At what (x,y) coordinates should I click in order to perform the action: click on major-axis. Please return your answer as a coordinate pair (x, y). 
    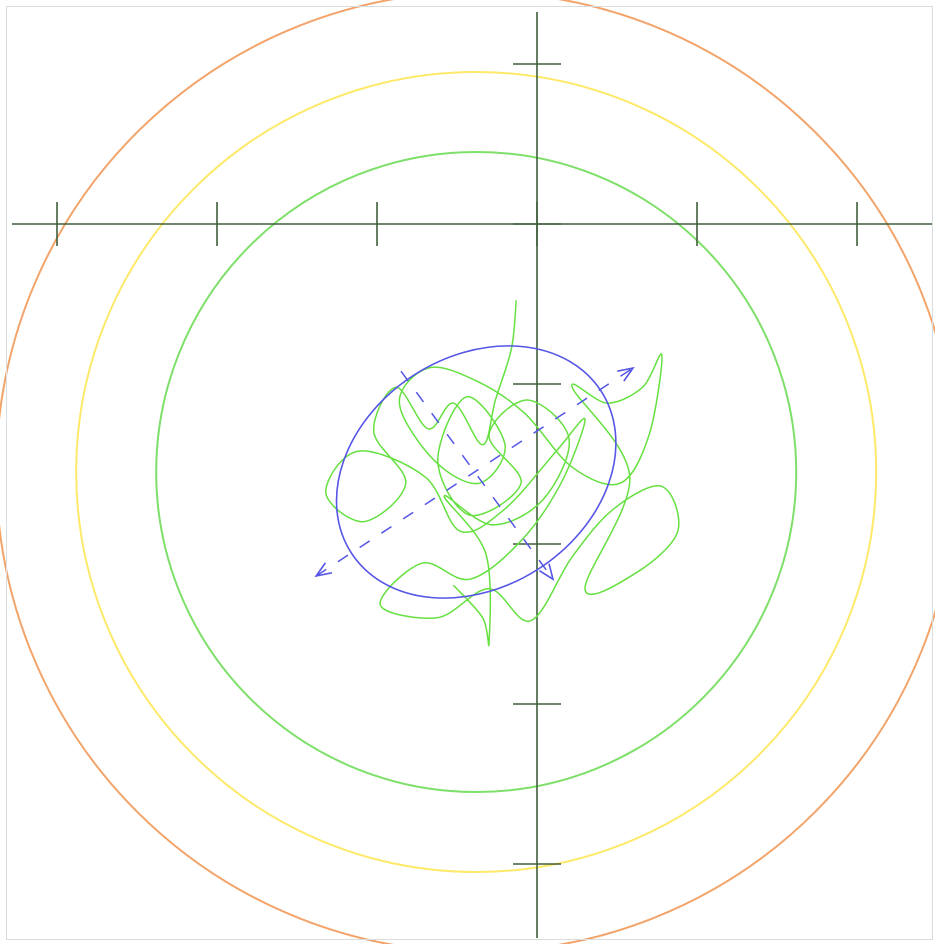
    Looking at the image, I should click on (474, 472).